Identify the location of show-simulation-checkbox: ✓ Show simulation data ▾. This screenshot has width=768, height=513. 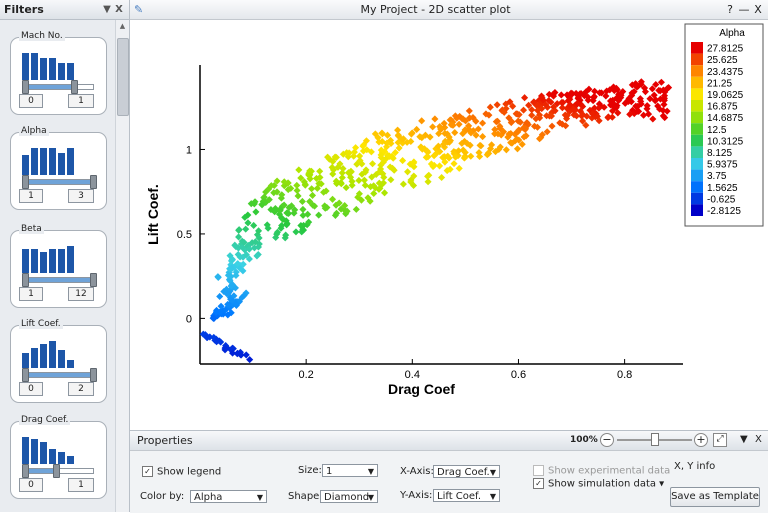
(598, 484).